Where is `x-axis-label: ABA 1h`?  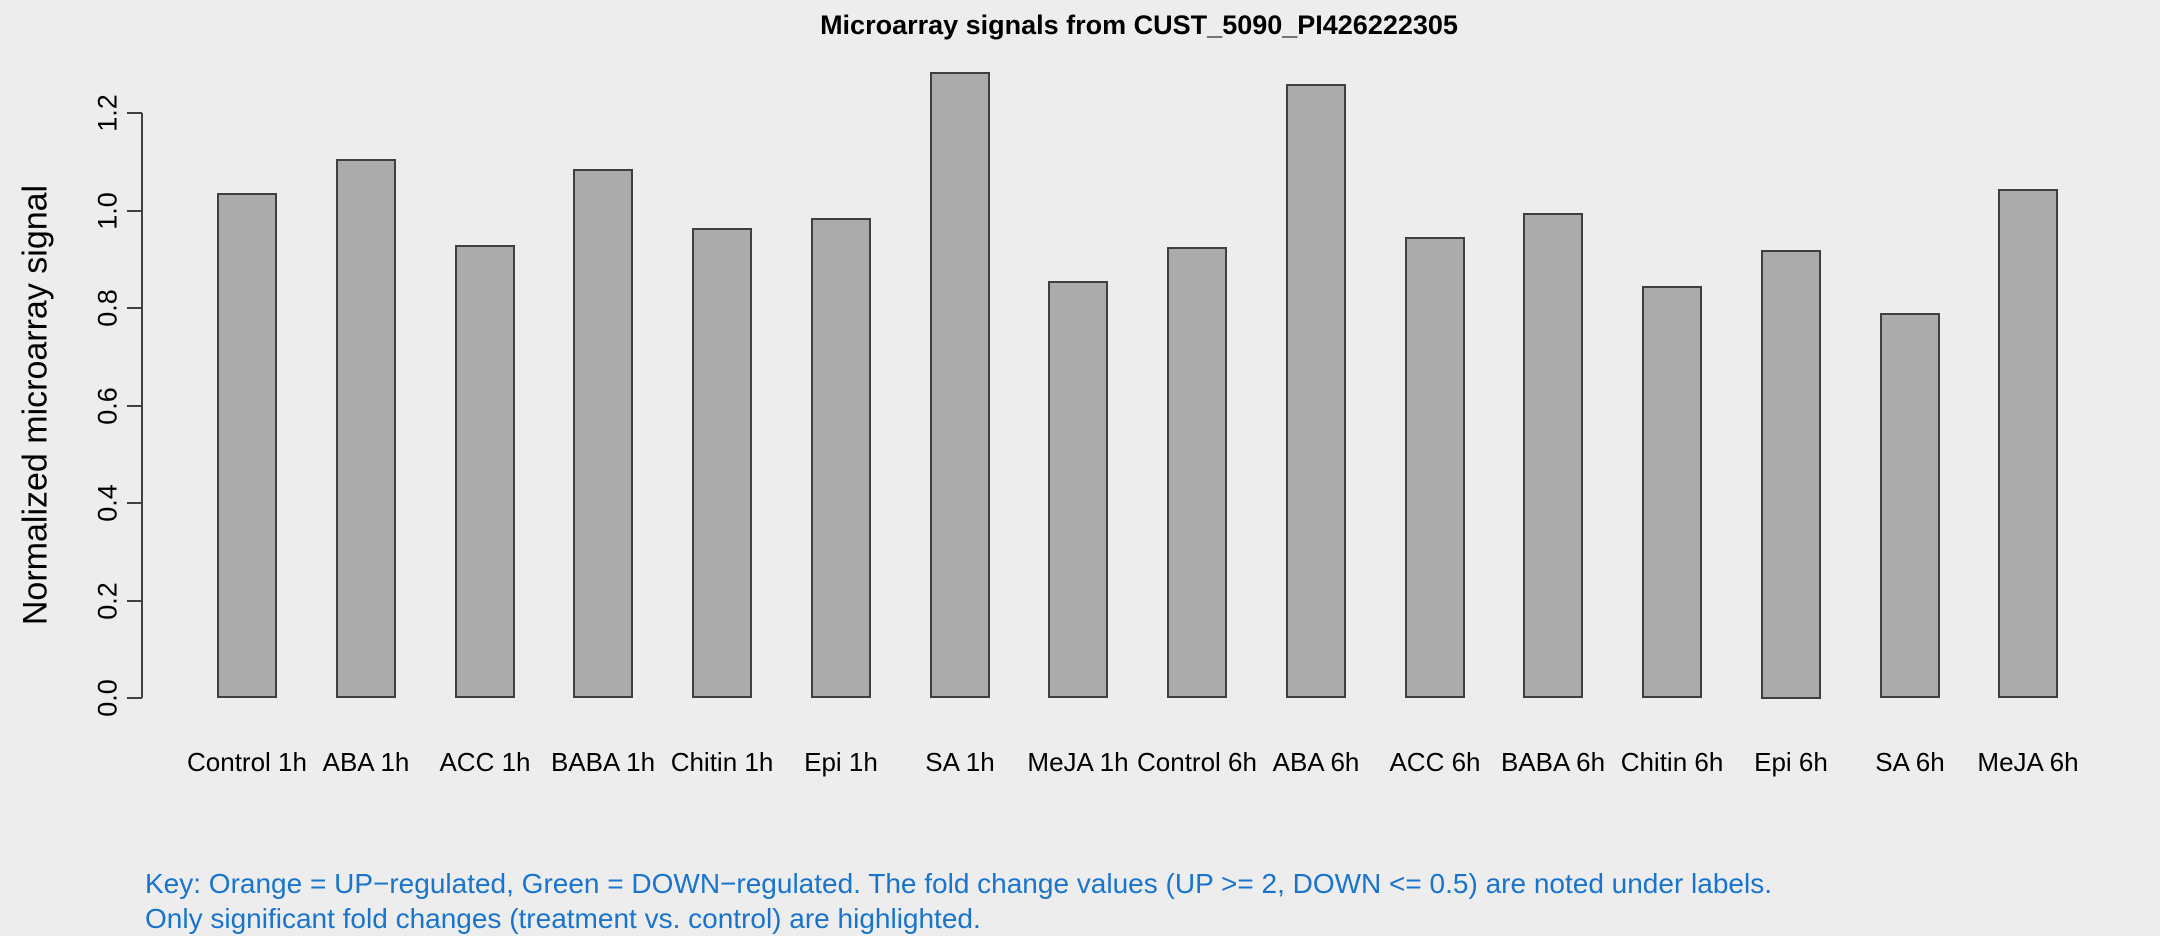 x-axis-label: ABA 1h is located at coordinates (366, 762).